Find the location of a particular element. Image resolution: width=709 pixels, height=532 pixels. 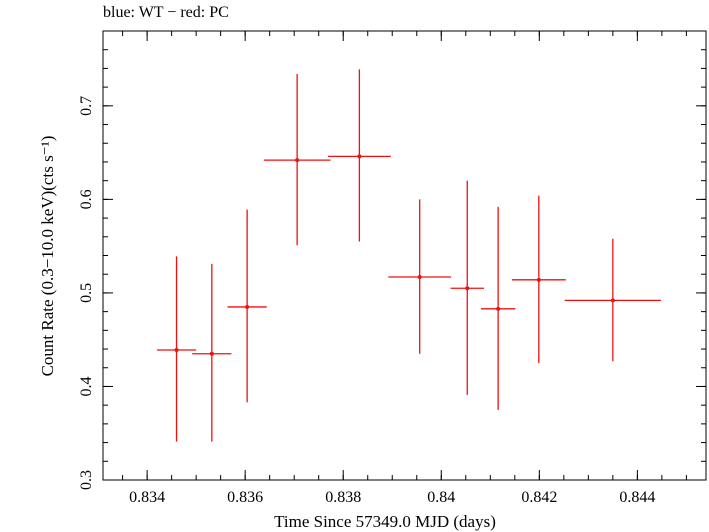

x-tick-label: 0.838 is located at coordinates (343, 497).